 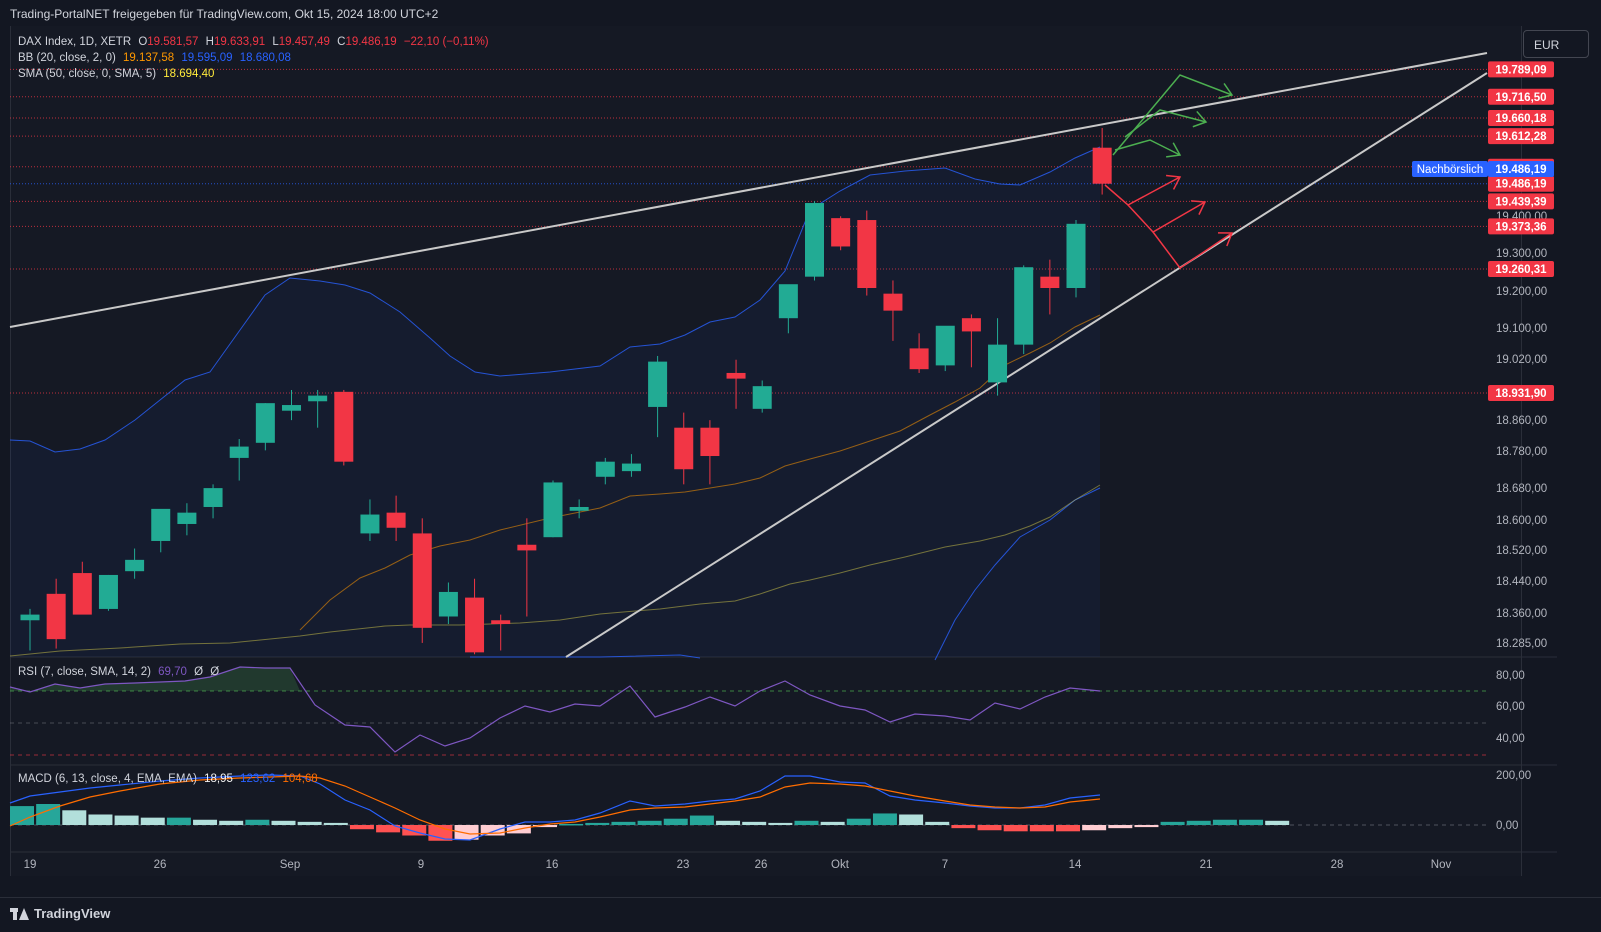 What do you see at coordinates (683, 865) in the screenshot?
I see `time-axis-tick: 23` at bounding box center [683, 865].